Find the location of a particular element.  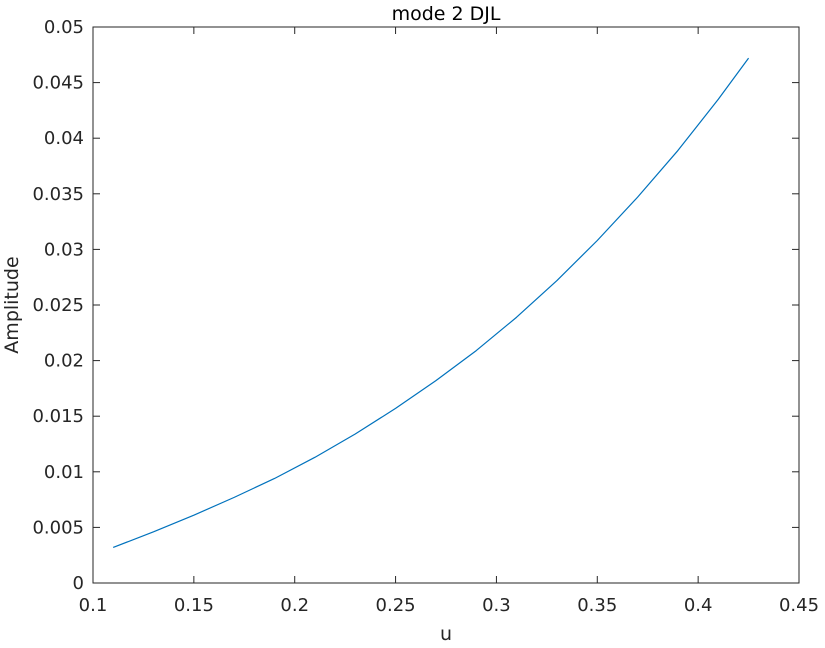

chart-title: mode 2 DJL is located at coordinates (446, 14).